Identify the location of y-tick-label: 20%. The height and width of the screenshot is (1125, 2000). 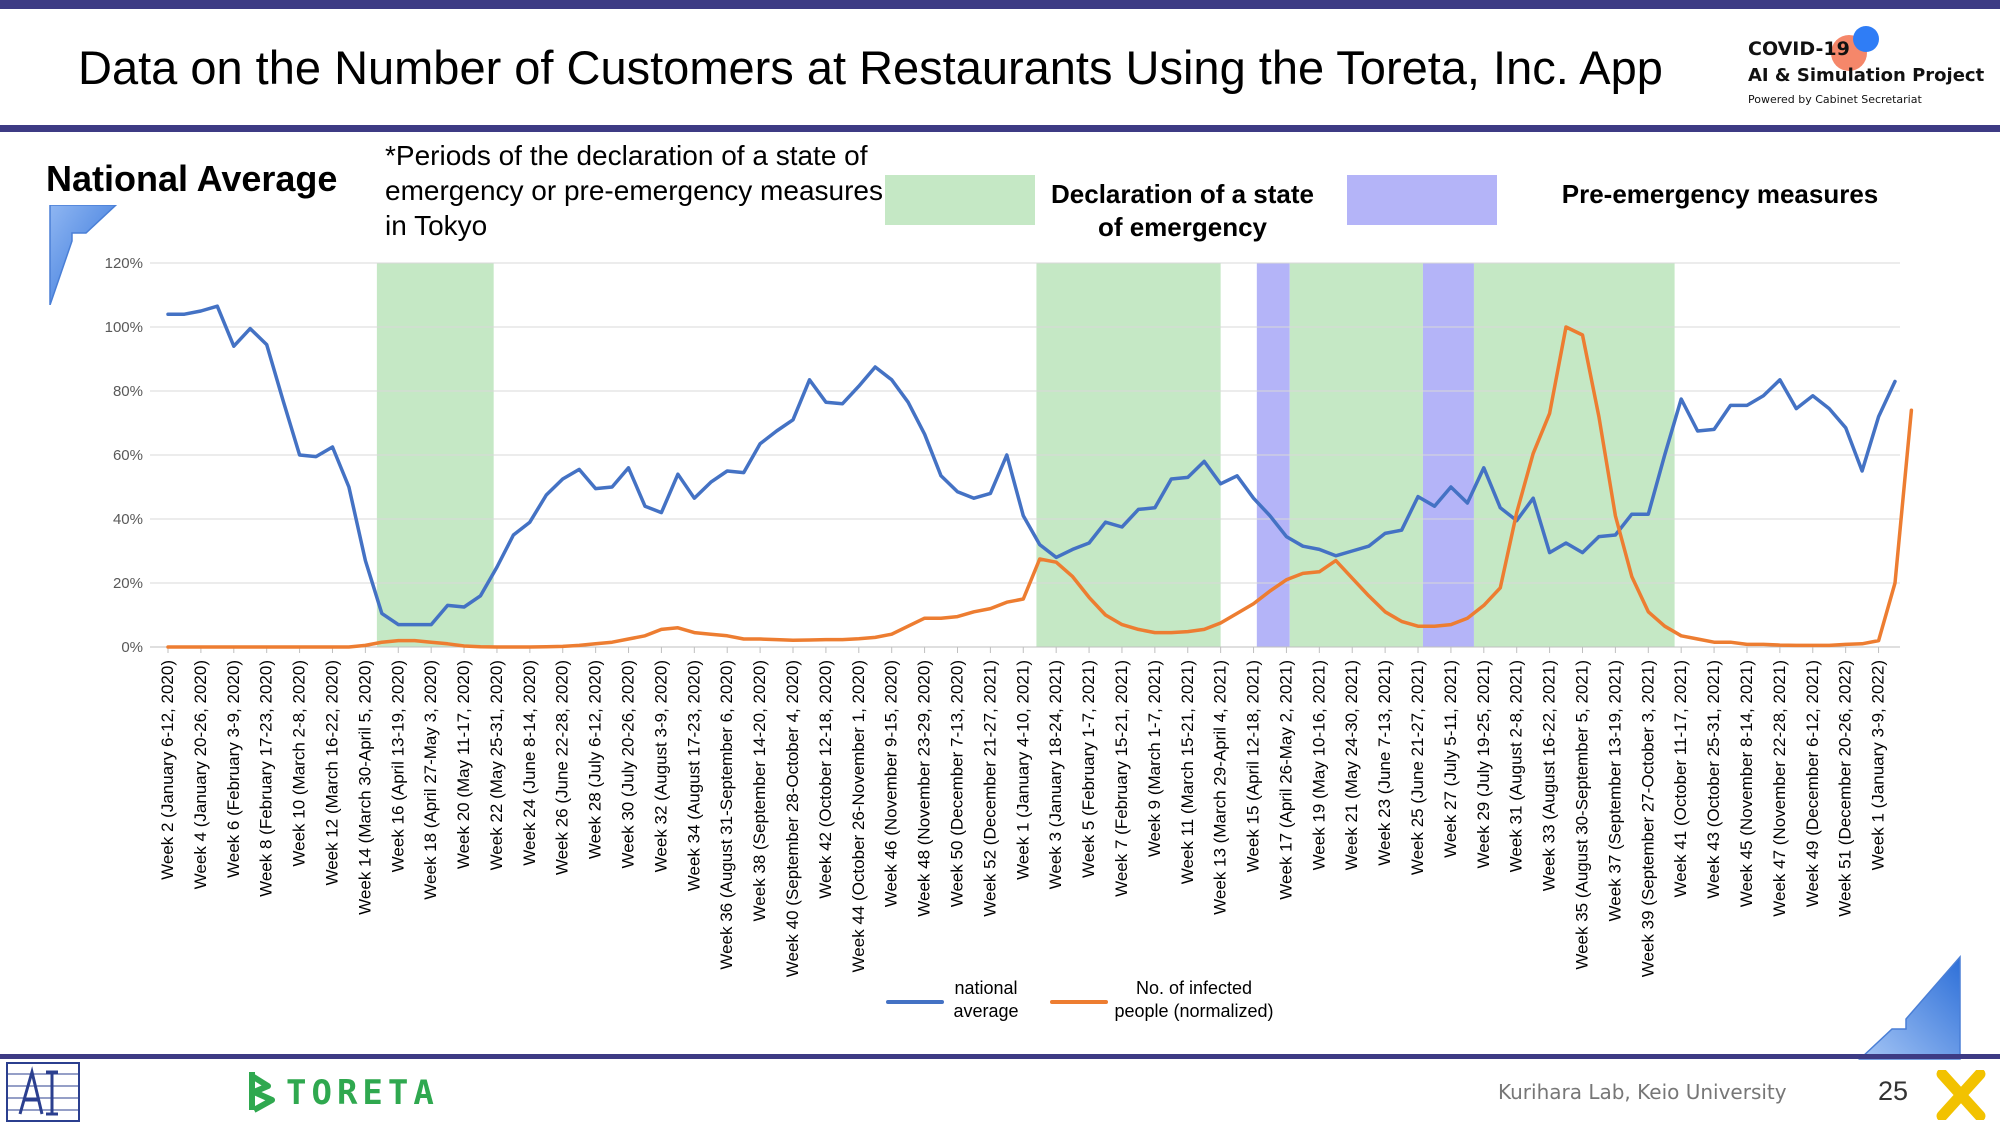
(128, 583).